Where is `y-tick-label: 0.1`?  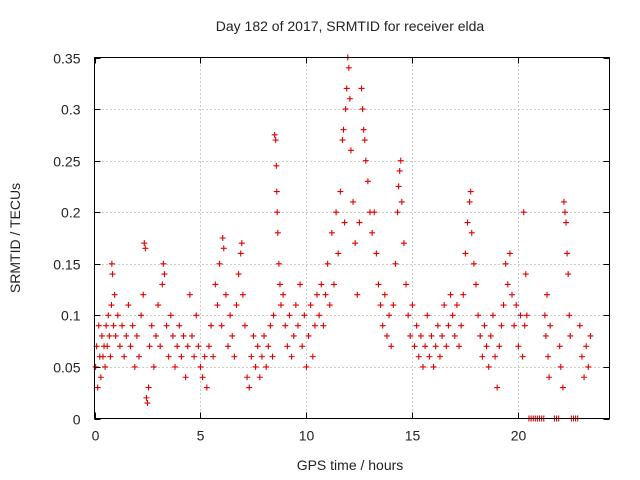
y-tick-label: 0.1 is located at coordinates (71, 316).